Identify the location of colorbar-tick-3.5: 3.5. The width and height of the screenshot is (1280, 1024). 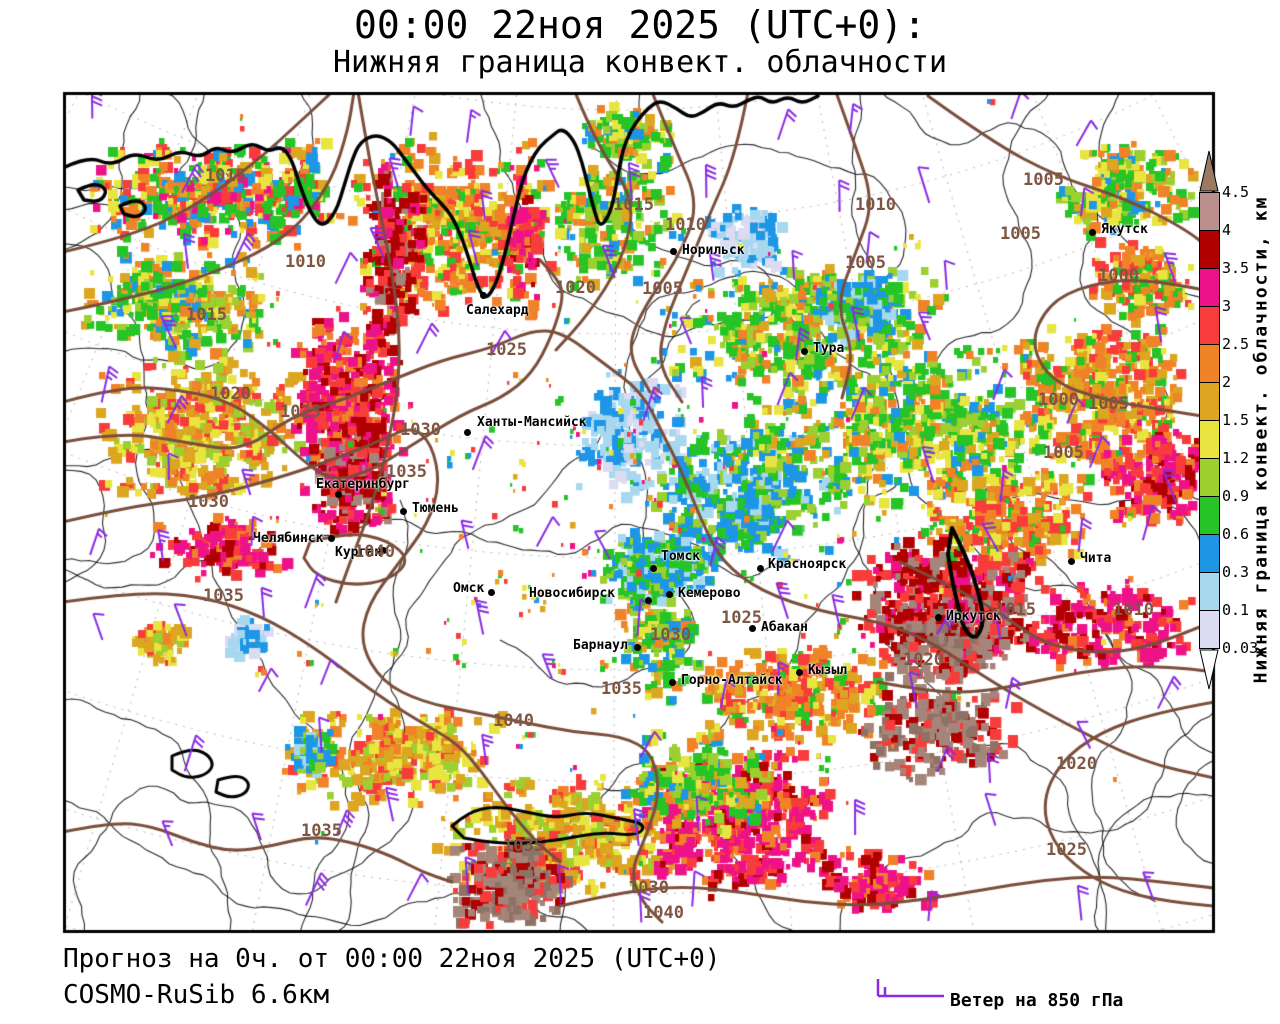
(1236, 268).